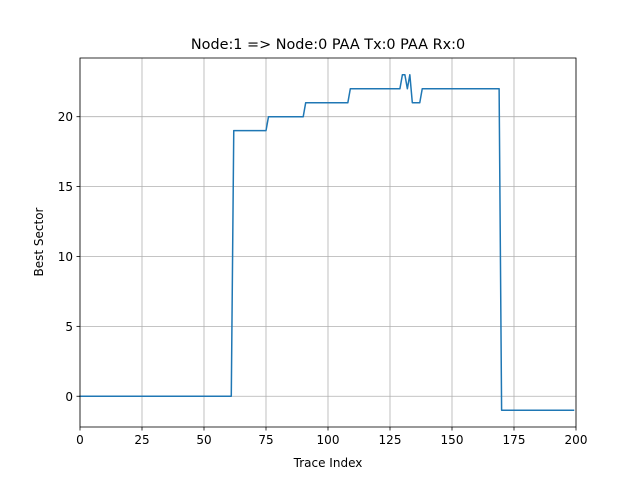  What do you see at coordinates (39, 241) in the screenshot?
I see `y-axis-label: Best Sector` at bounding box center [39, 241].